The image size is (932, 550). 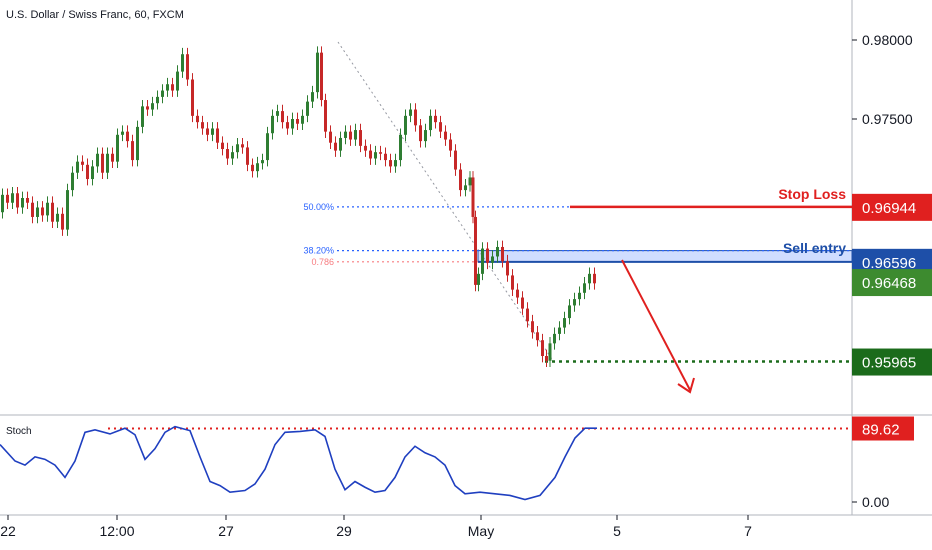 I want to click on price-badge-value: 0.96596, so click(x=889, y=263).